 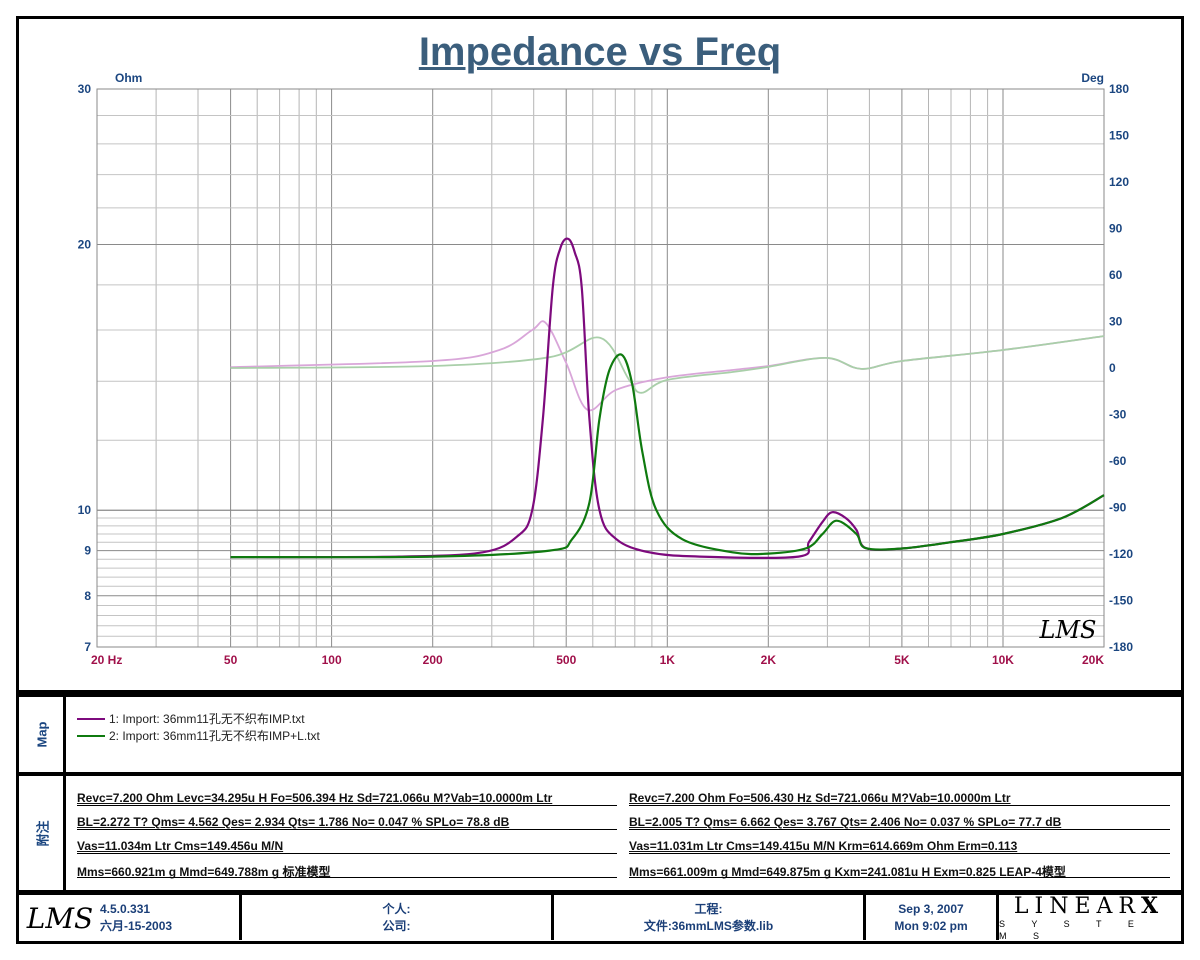 I want to click on brand-x: X, so click(x=1152, y=905).